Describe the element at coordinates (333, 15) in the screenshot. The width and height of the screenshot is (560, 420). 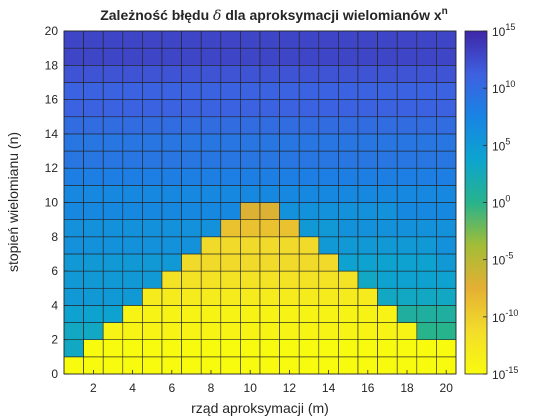
I see `chart-title-rest: dla aproksymacji wielomianów x` at that location.